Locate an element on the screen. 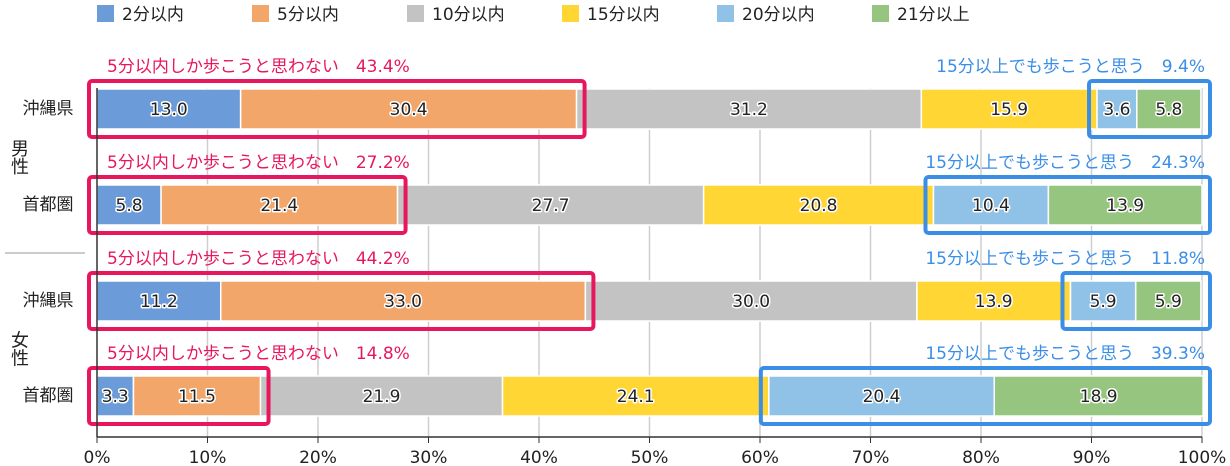 The image size is (1230, 466). annotation: 15分以上でも歩こうと思う 9.4% is located at coordinates (1070, 67).